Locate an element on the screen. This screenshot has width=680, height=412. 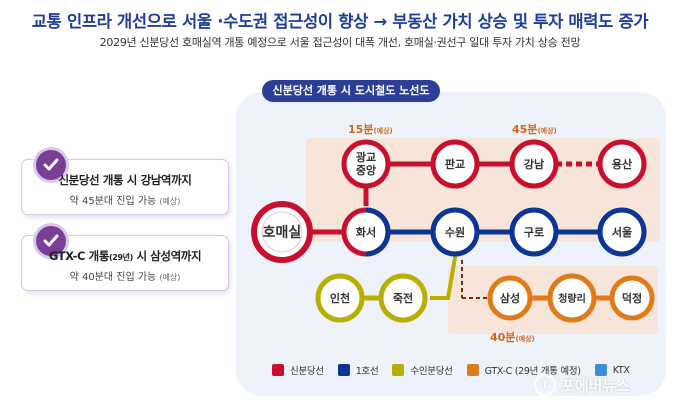
station-label: 덕정 is located at coordinates (632, 298).